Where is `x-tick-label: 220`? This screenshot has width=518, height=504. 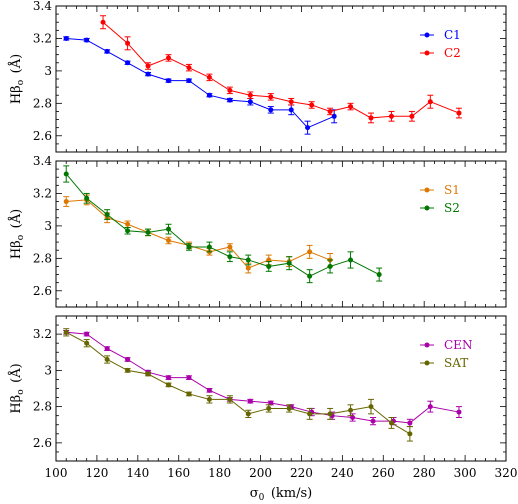 x-tick-label: 220 is located at coordinates (301, 473).